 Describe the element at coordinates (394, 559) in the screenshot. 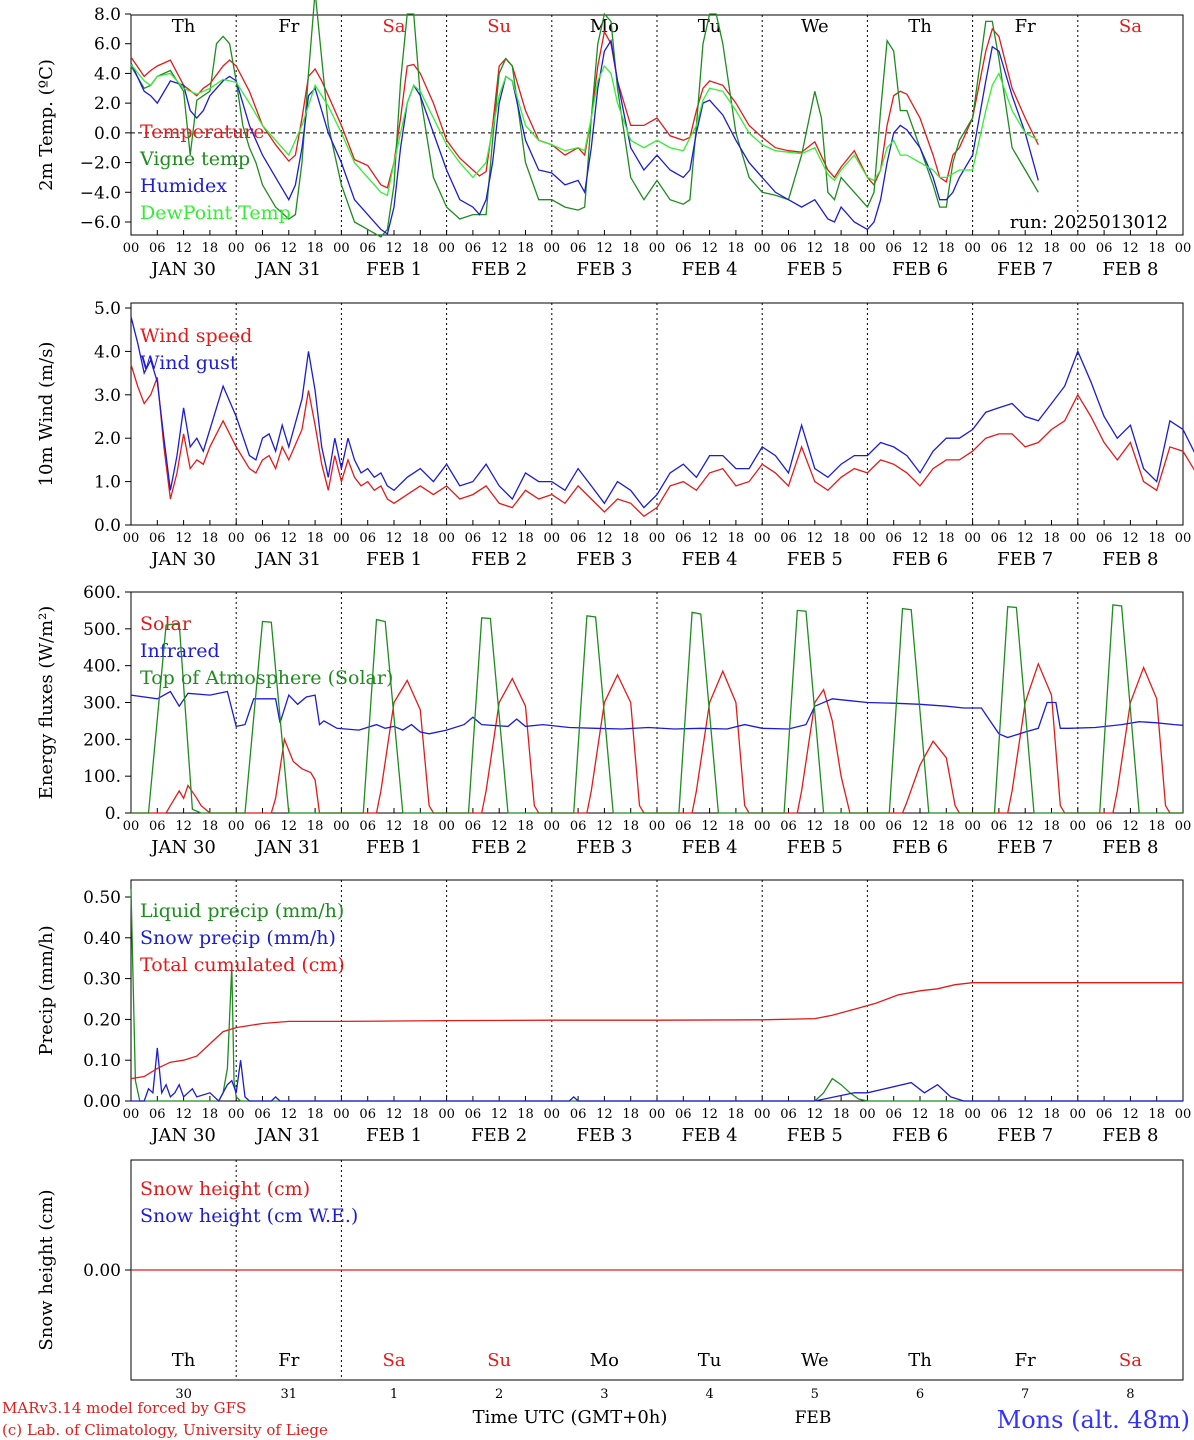

I see `date-label: FEB 1` at that location.